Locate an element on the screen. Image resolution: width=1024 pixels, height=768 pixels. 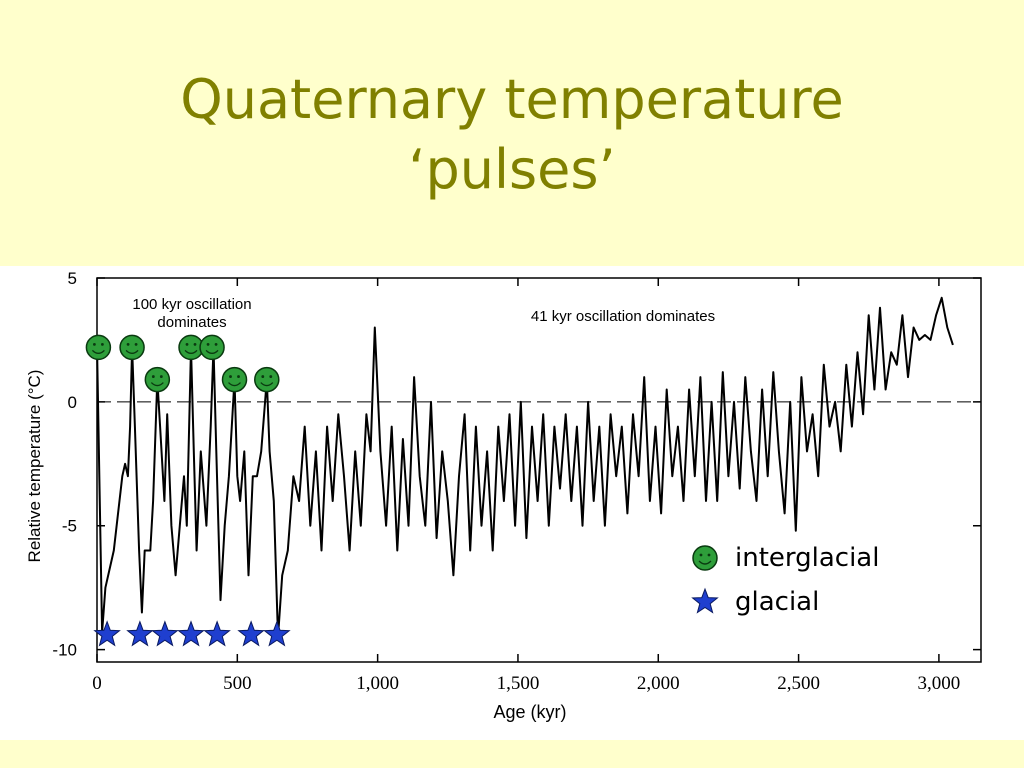
x-tick-label: 1,000 is located at coordinates (377, 683).